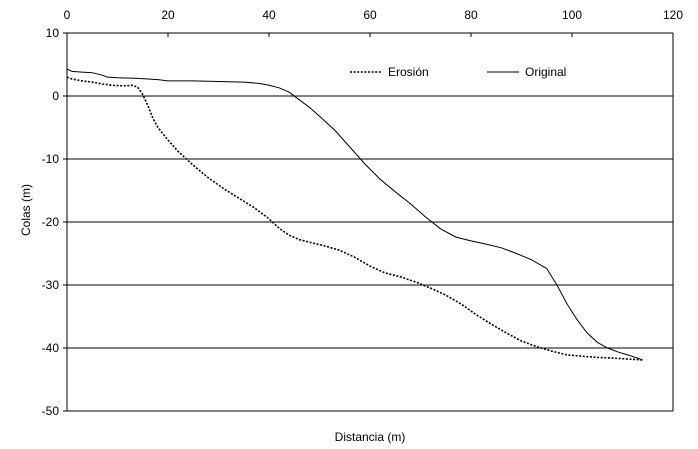  Describe the element at coordinates (67, 15) in the screenshot. I see `x-tick-label: 0` at that location.